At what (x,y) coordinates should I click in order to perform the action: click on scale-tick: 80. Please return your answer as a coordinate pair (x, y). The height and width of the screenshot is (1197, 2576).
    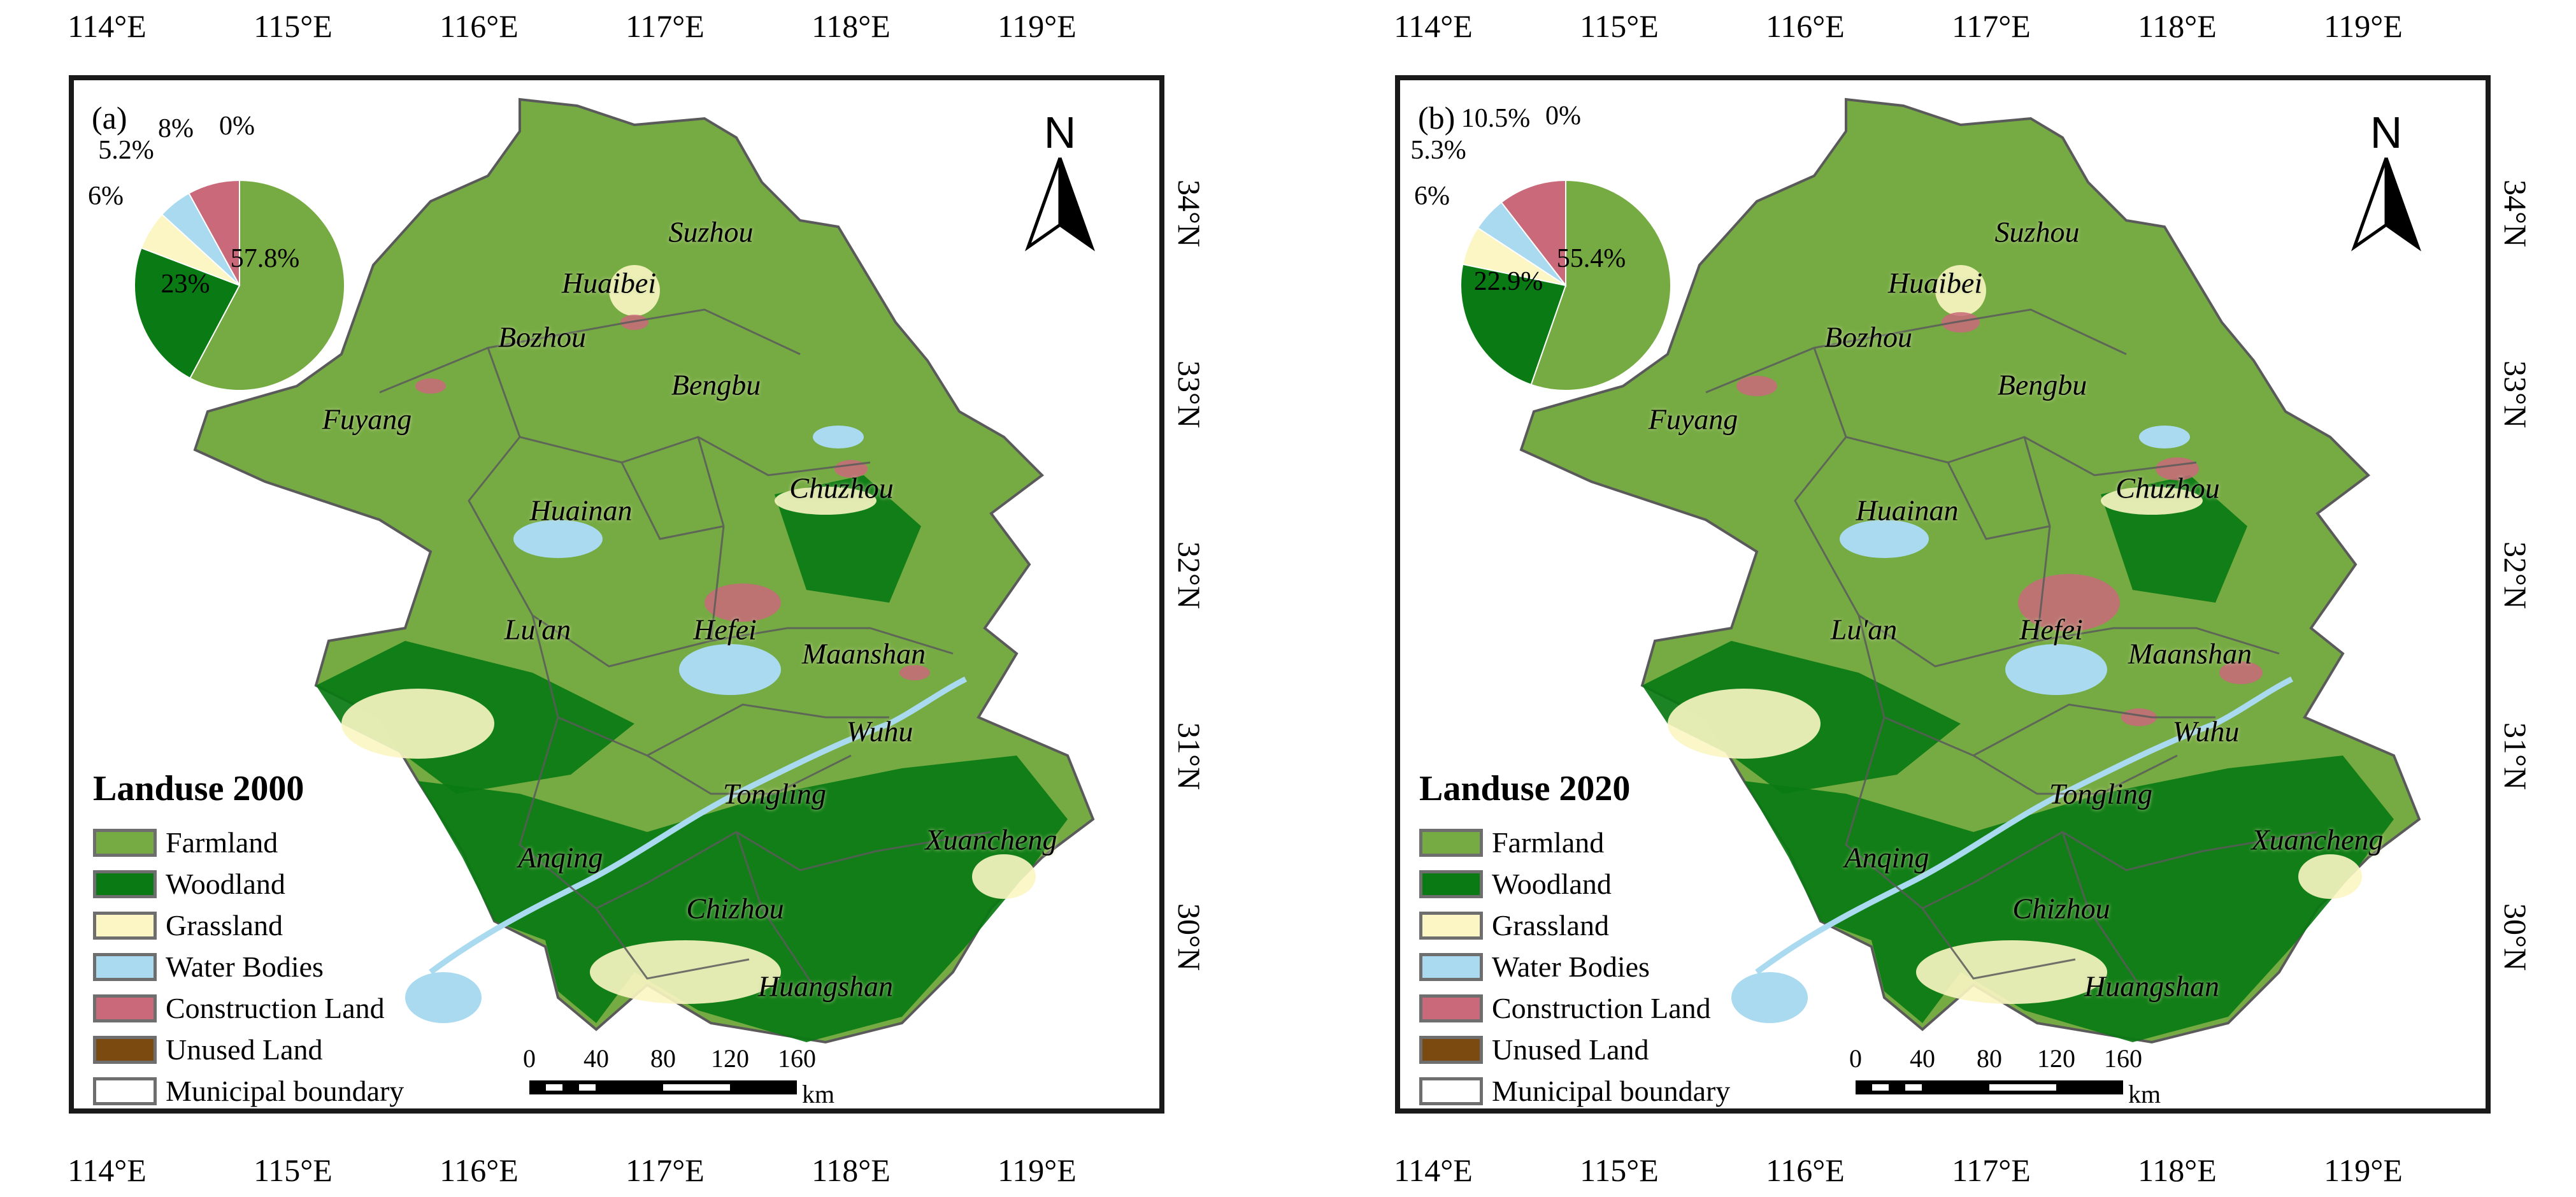
    Looking at the image, I should click on (1990, 1058).